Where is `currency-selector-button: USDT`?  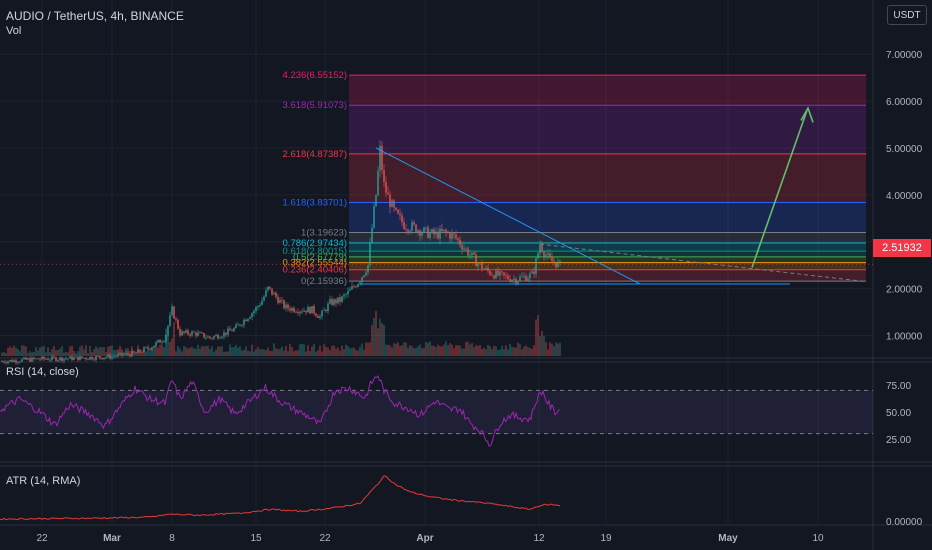 currency-selector-button: USDT is located at coordinates (907, 15).